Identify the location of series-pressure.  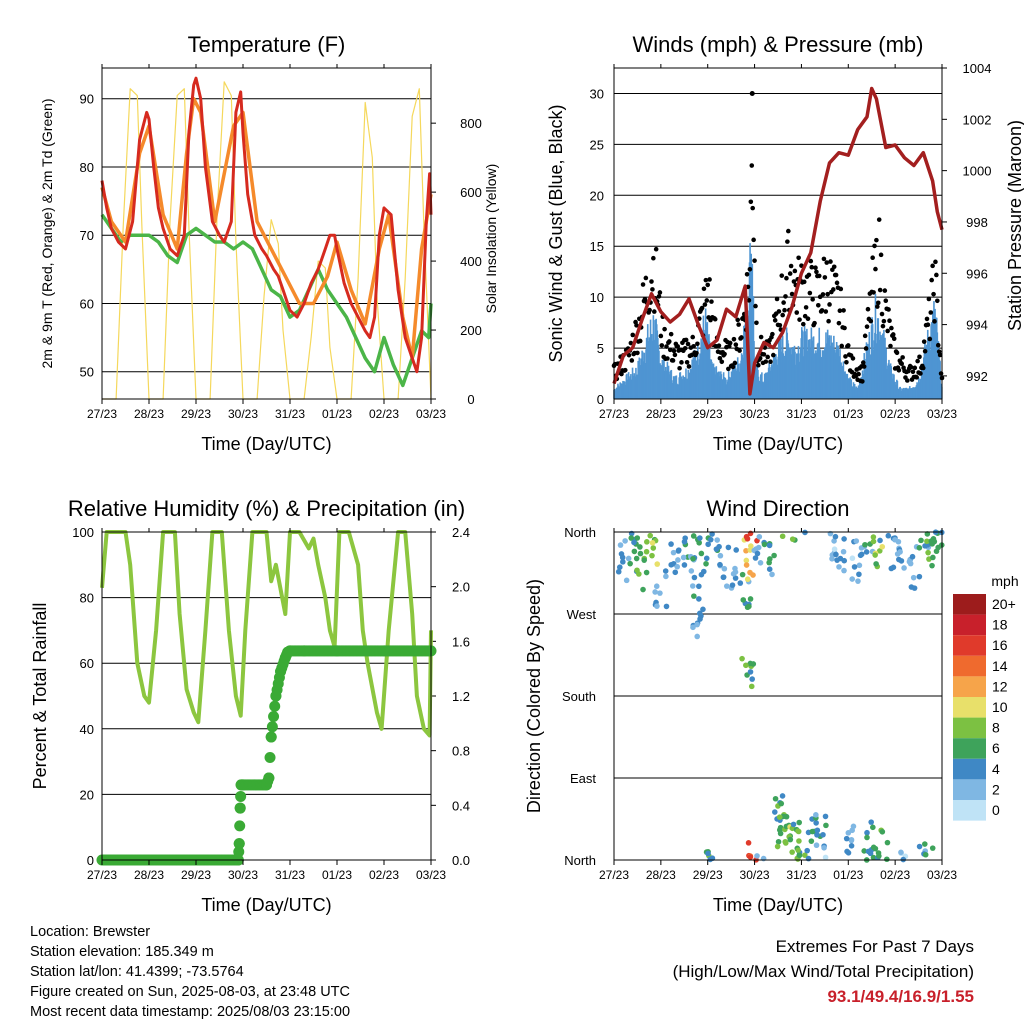
(778, 241).